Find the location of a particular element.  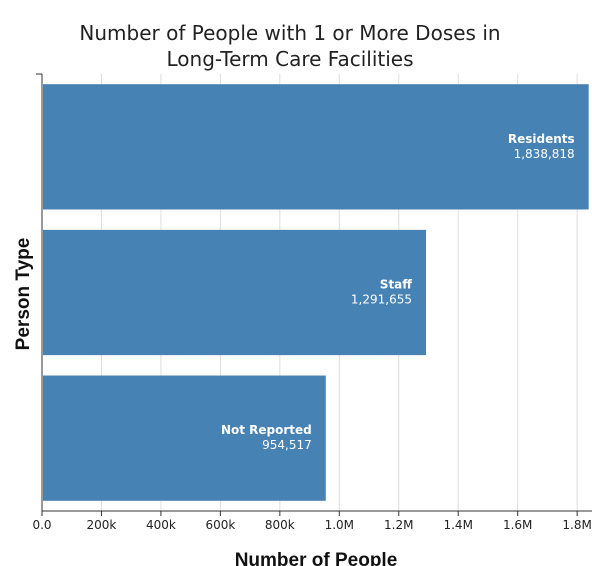

x-tick-label: 0.0 is located at coordinates (41, 525).